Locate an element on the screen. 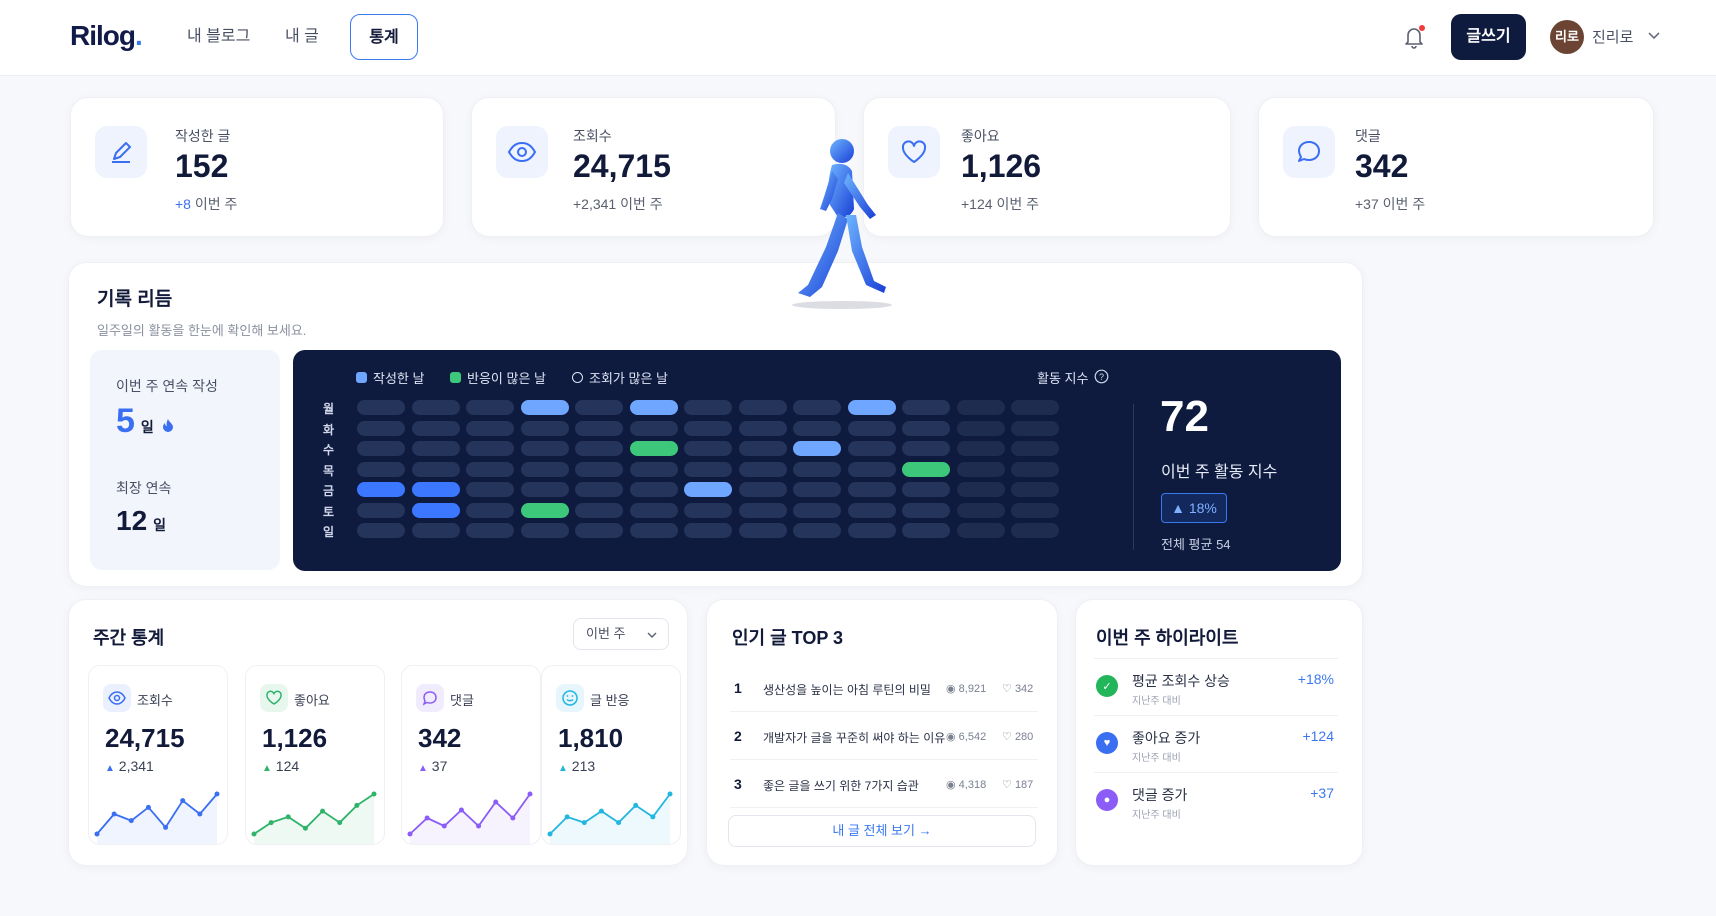 Image resolution: width=1716 pixels, height=916 pixels. nav-stats: 통계 is located at coordinates (384, 37).